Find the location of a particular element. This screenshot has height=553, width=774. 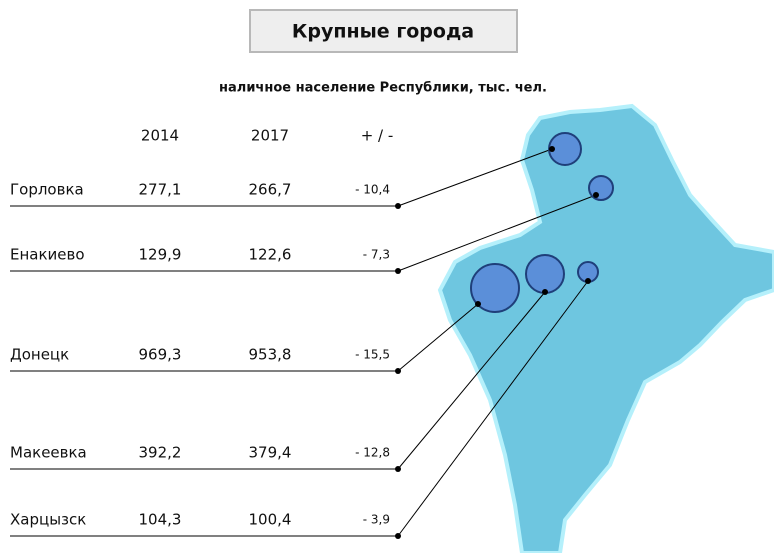

value-2017: 266,7 is located at coordinates (270, 190).